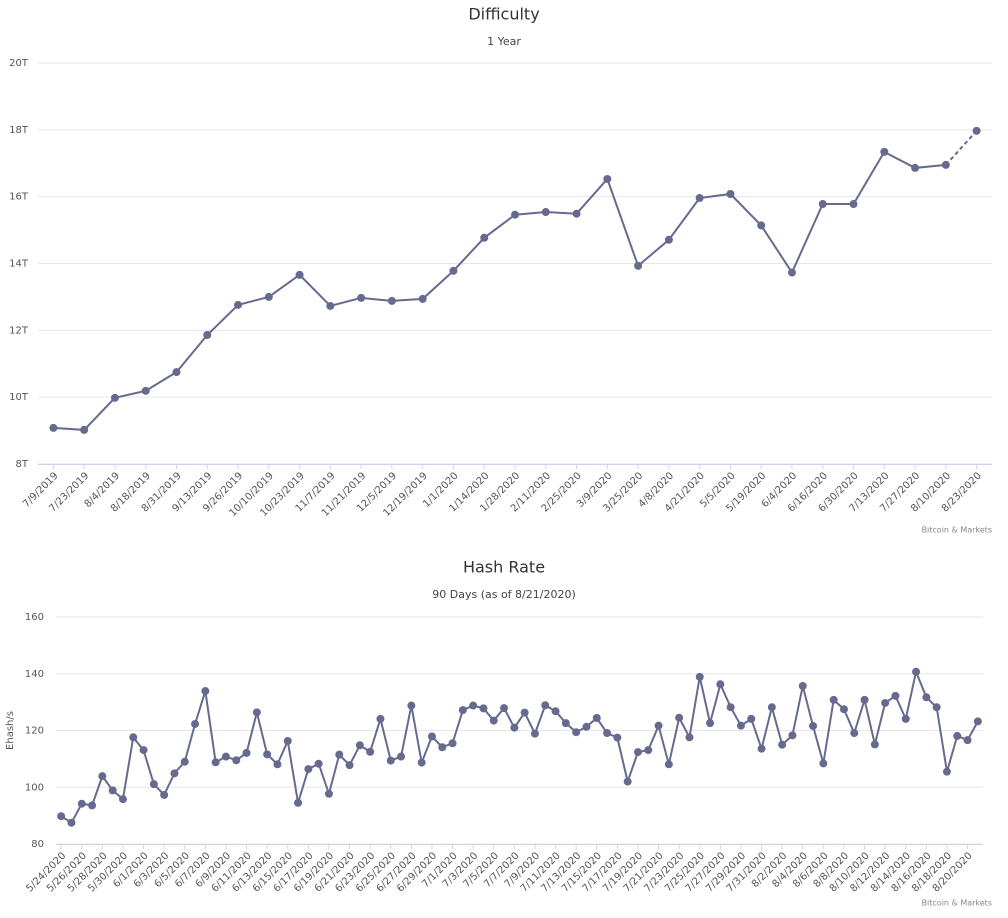 Image resolution: width=1008 pixels, height=918 pixels. Describe the element at coordinates (10, 730) in the screenshot. I see `y-axis-label: Ehash/s` at that location.